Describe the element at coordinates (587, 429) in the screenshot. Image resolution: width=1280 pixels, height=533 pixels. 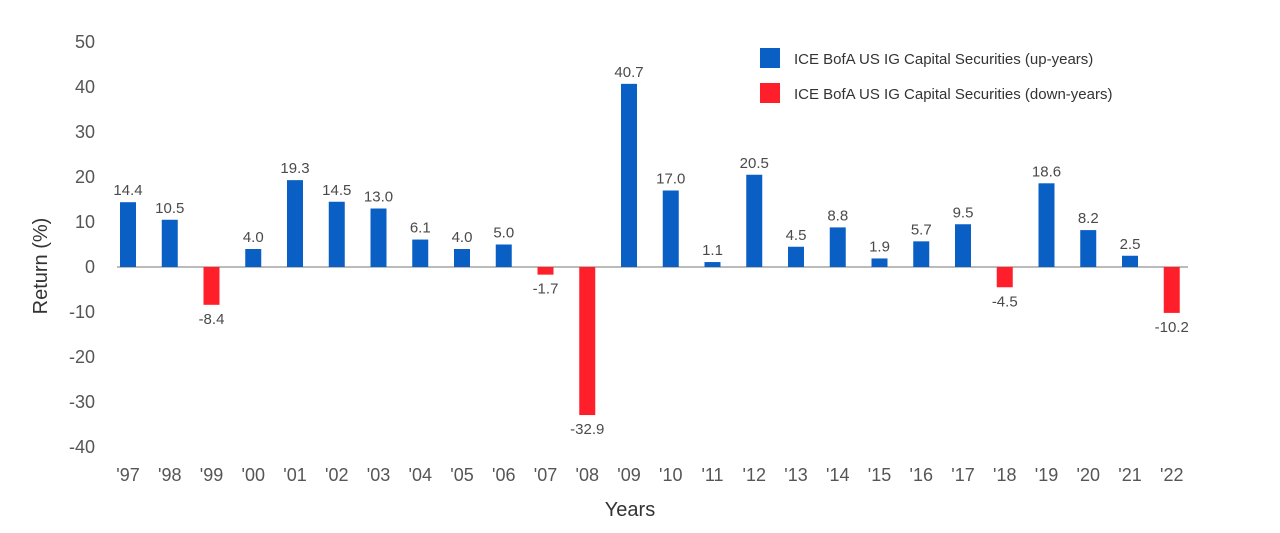
I see `bar-value-label: -32.9` at that location.